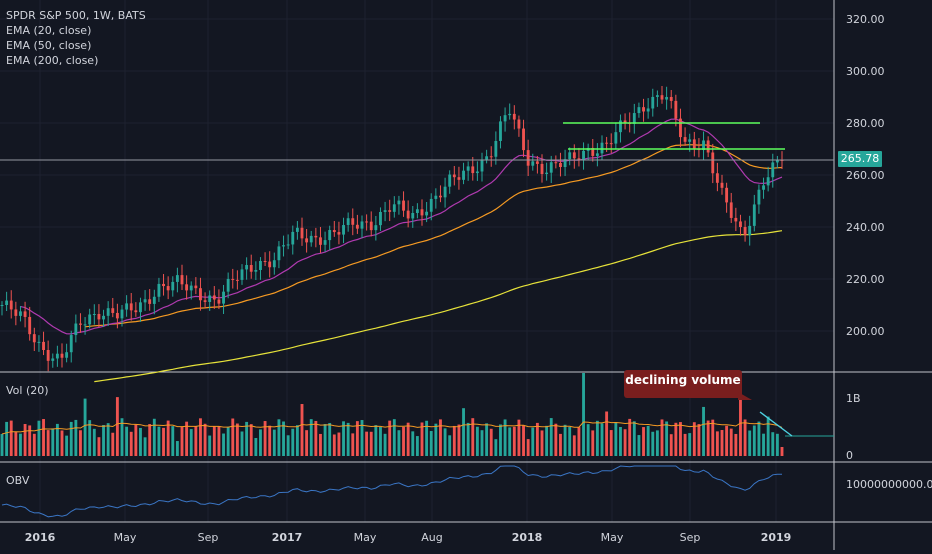 This screenshot has width=932, height=554. What do you see at coordinates (125, 537) in the screenshot?
I see `time-tick-label-1: May` at bounding box center [125, 537].